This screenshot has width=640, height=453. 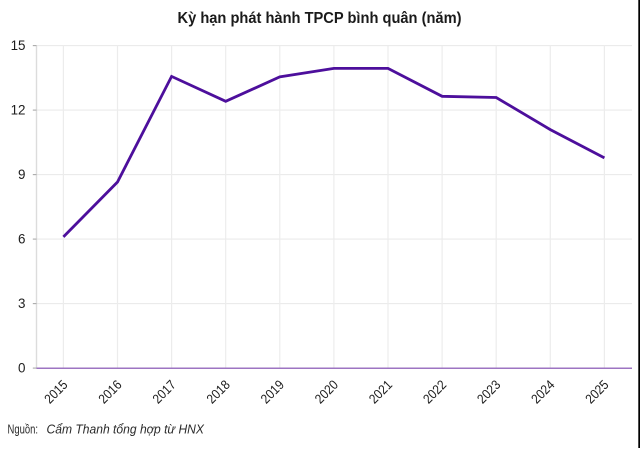 What do you see at coordinates (21, 239) in the screenshot?
I see `svg-text: 6` at bounding box center [21, 239].